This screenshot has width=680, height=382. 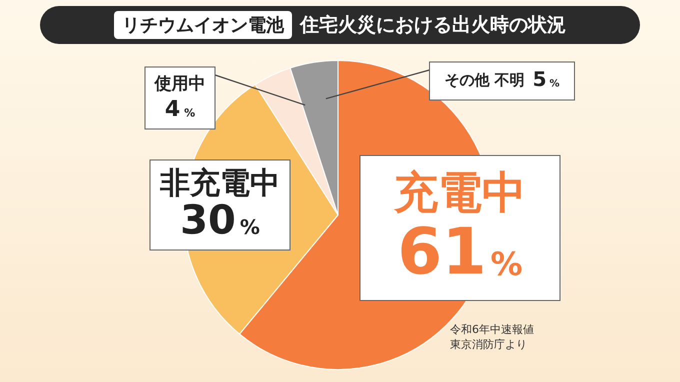 What do you see at coordinates (343, 25) in the screenshot?
I see `chart-title: リチウムイオン電池 住宅火災における出火時の状況` at bounding box center [343, 25].